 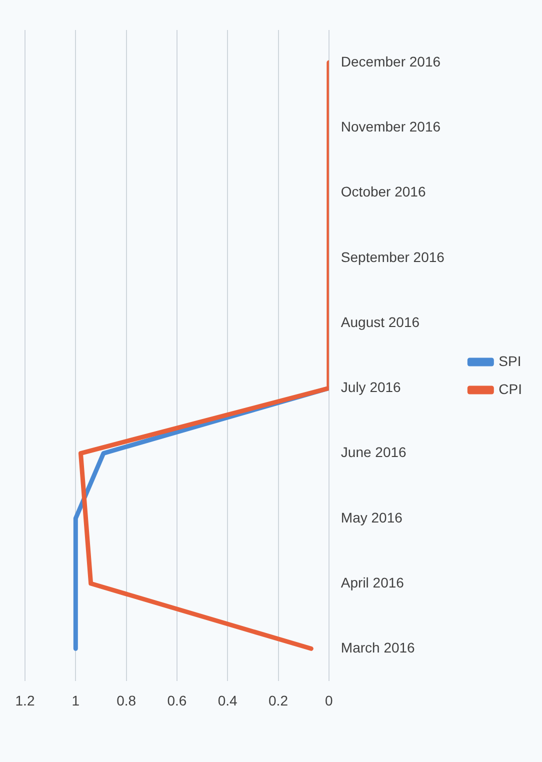 What do you see at coordinates (380, 322) in the screenshot?
I see `y-tick-label: August 2016` at bounding box center [380, 322].